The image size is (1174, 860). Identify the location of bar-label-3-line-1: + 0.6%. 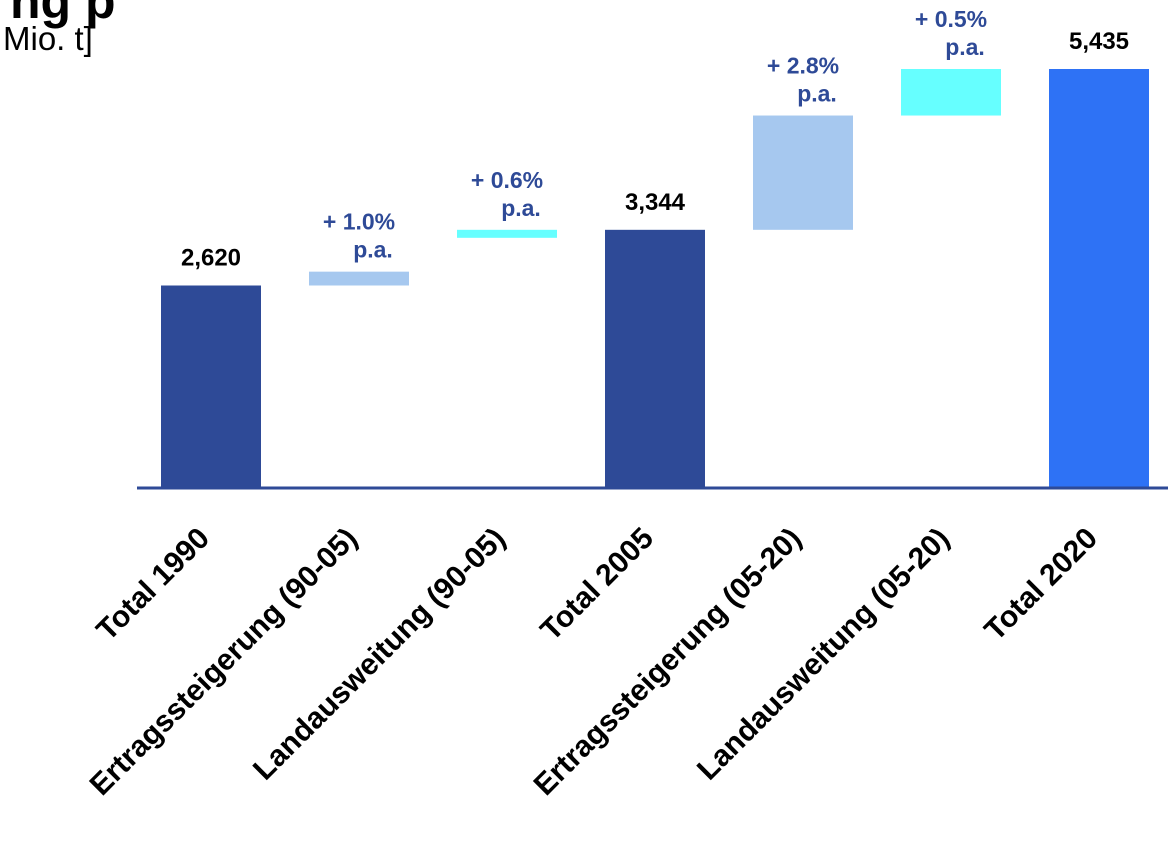
(507, 180).